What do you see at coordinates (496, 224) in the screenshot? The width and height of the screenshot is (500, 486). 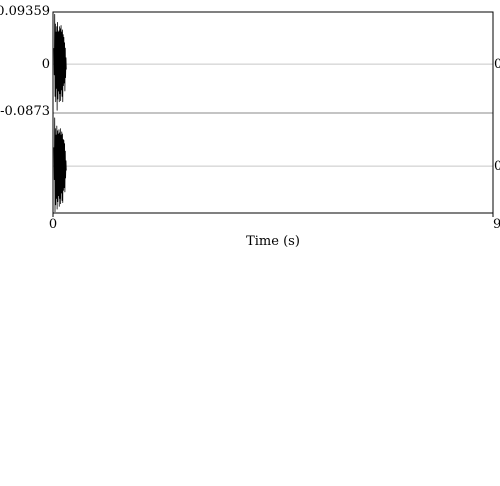 I see `x-tick-label-1: 999` at bounding box center [496, 224].